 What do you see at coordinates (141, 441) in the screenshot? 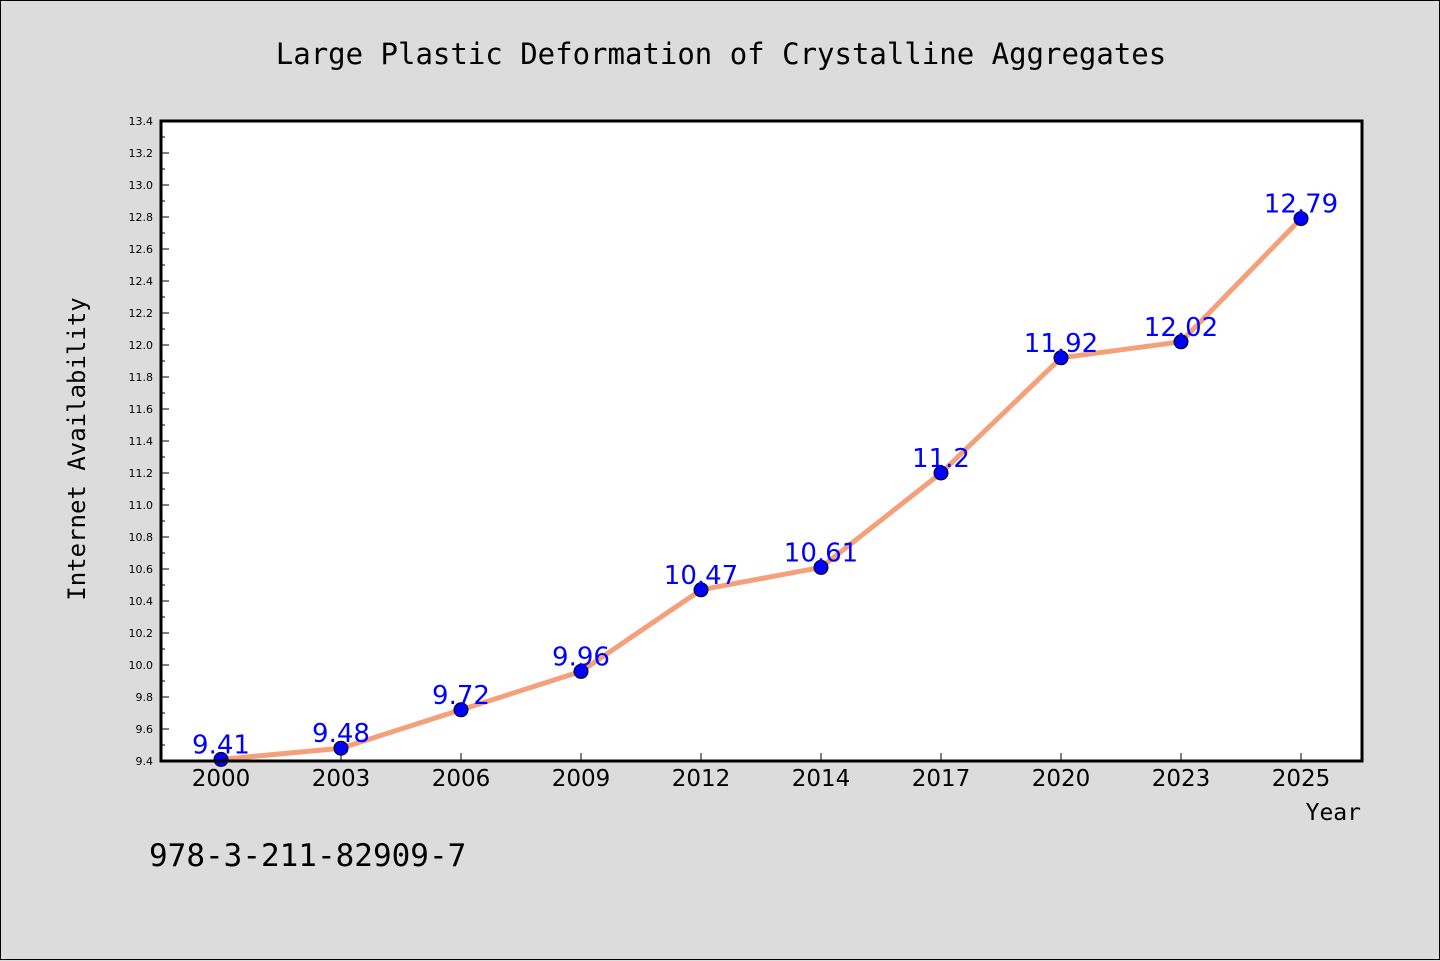
I see `y-tick-label: 11.4` at bounding box center [141, 441].